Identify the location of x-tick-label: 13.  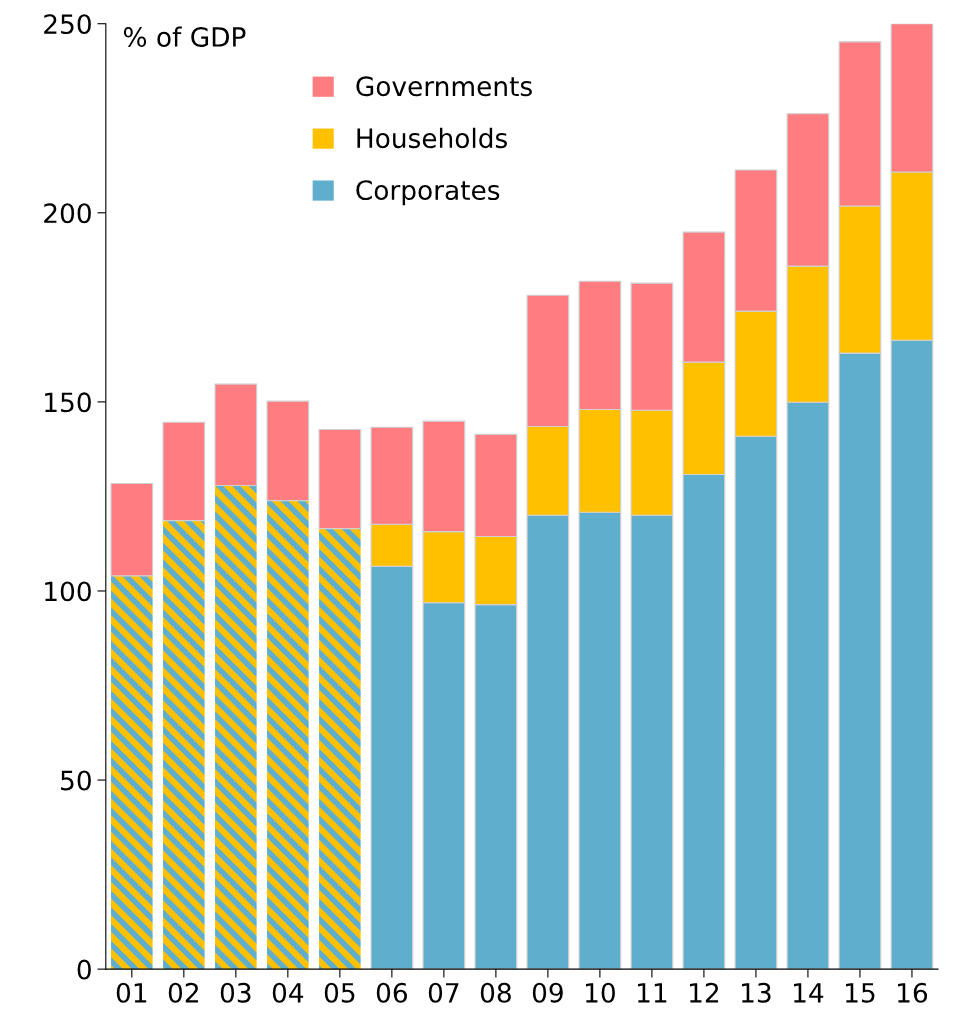
(756, 992).